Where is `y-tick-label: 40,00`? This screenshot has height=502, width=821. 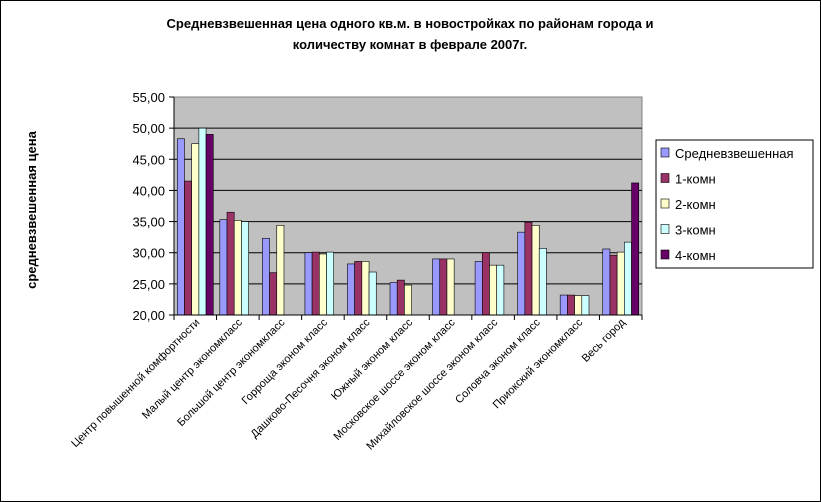
y-tick-label: 40,00 is located at coordinates (148, 190).